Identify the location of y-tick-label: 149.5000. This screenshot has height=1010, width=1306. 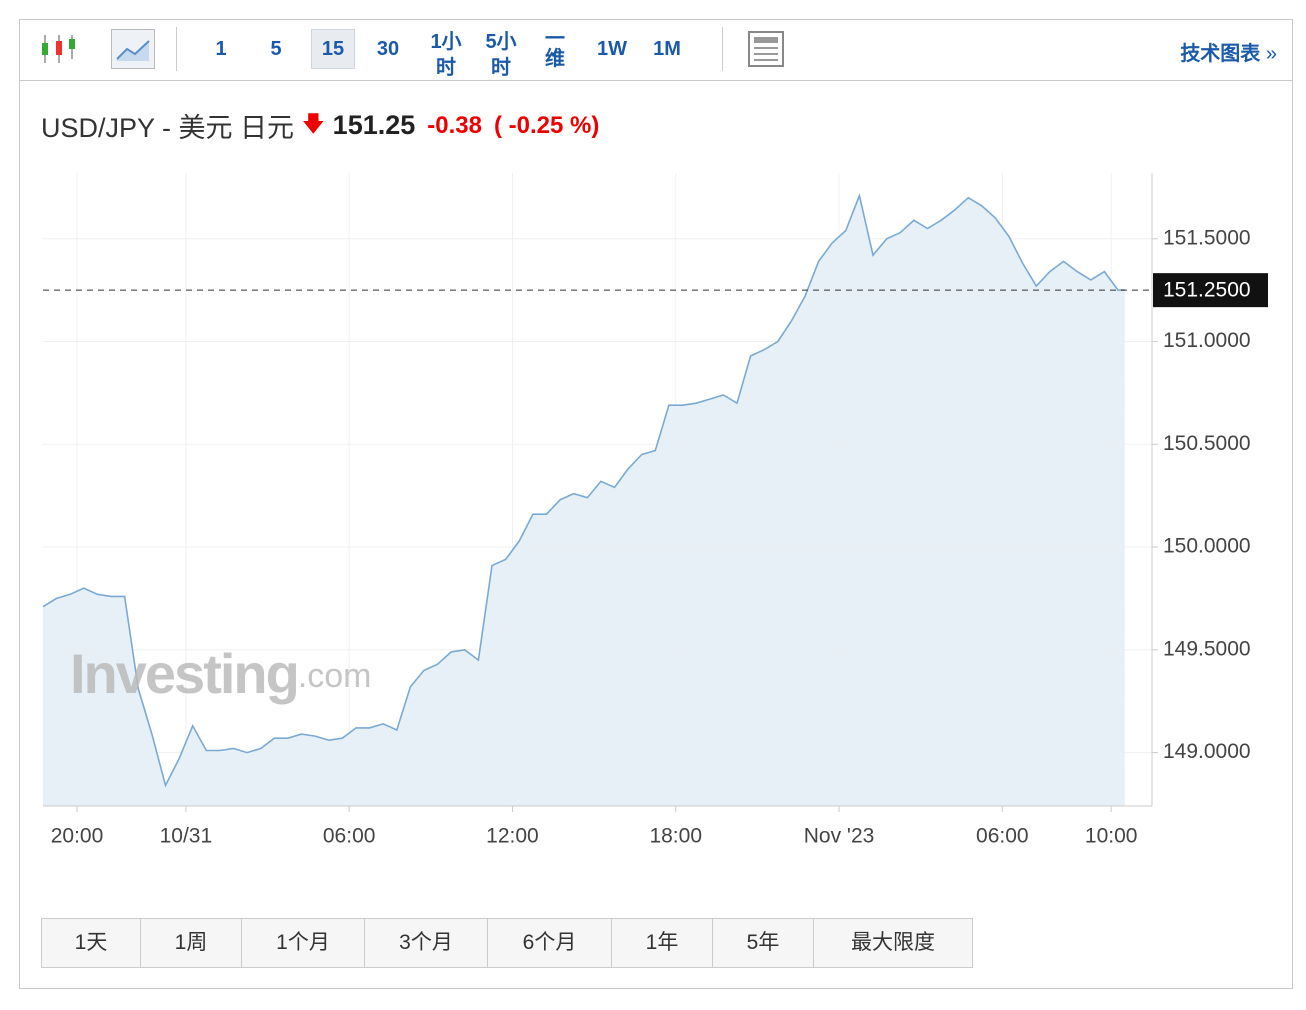
(1207, 648).